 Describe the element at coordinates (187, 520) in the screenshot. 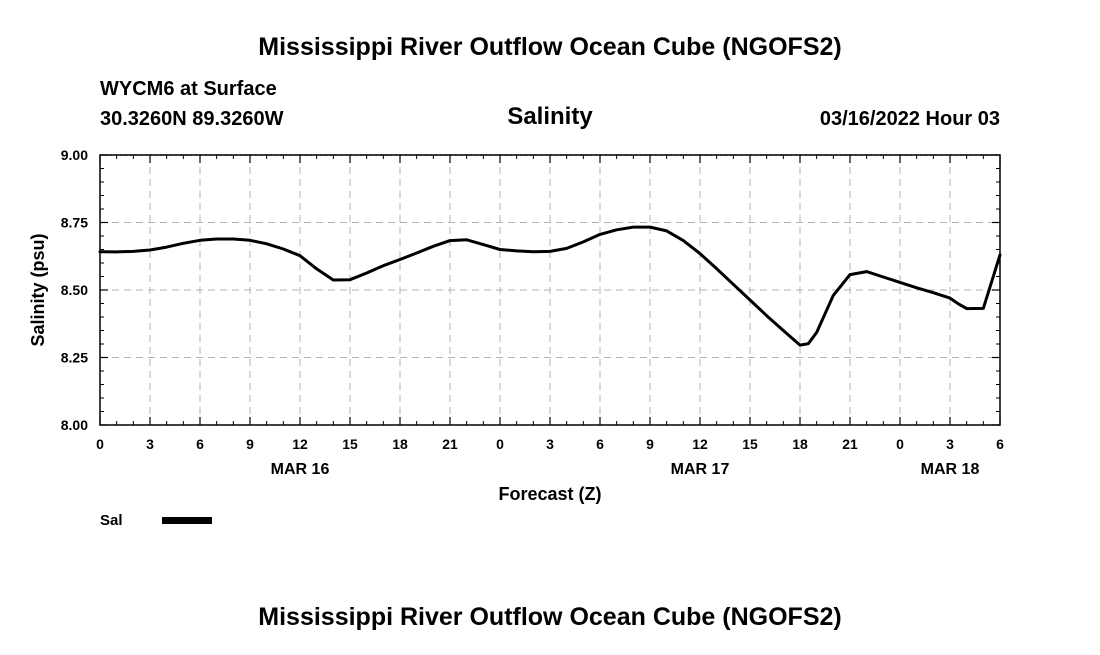

I see `legend-swatch` at that location.